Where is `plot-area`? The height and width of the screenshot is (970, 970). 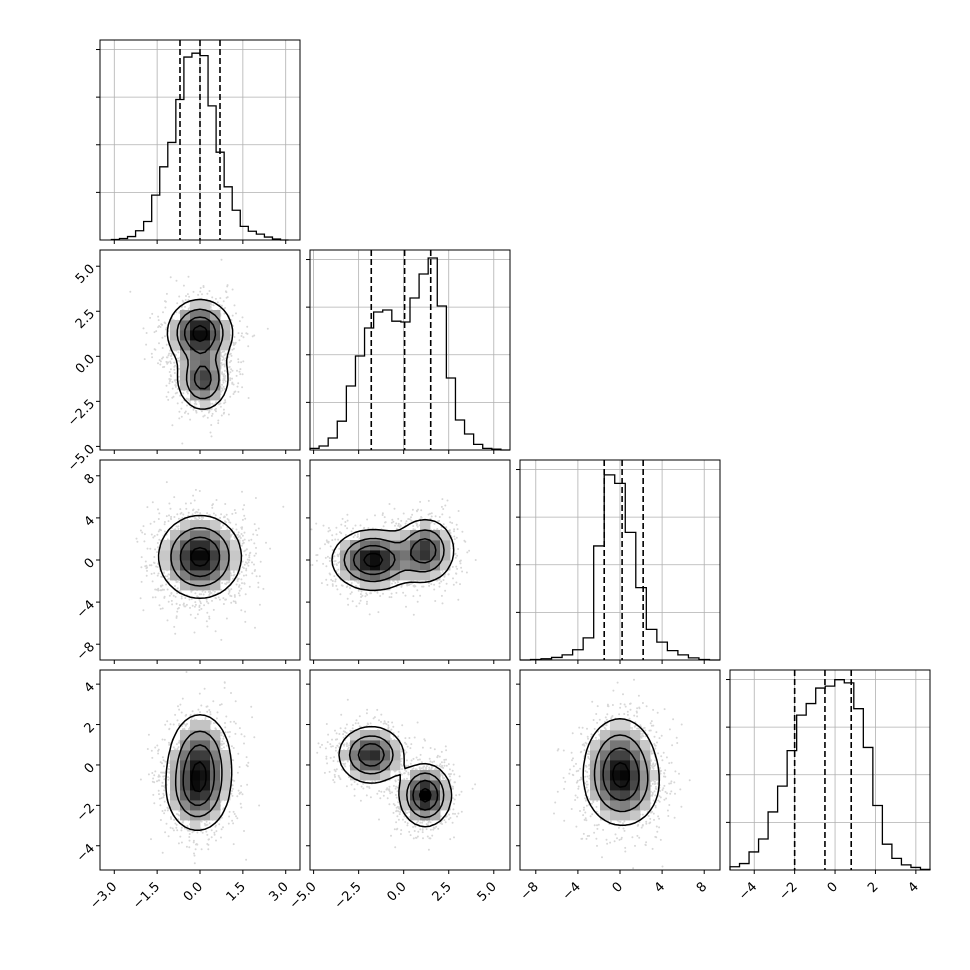
plot-area is located at coordinates (210, 561).